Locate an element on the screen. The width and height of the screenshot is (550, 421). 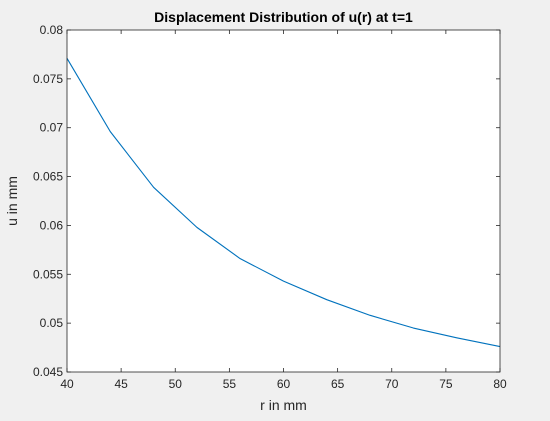
y-tick-label: 0.045 is located at coordinates (48, 372).